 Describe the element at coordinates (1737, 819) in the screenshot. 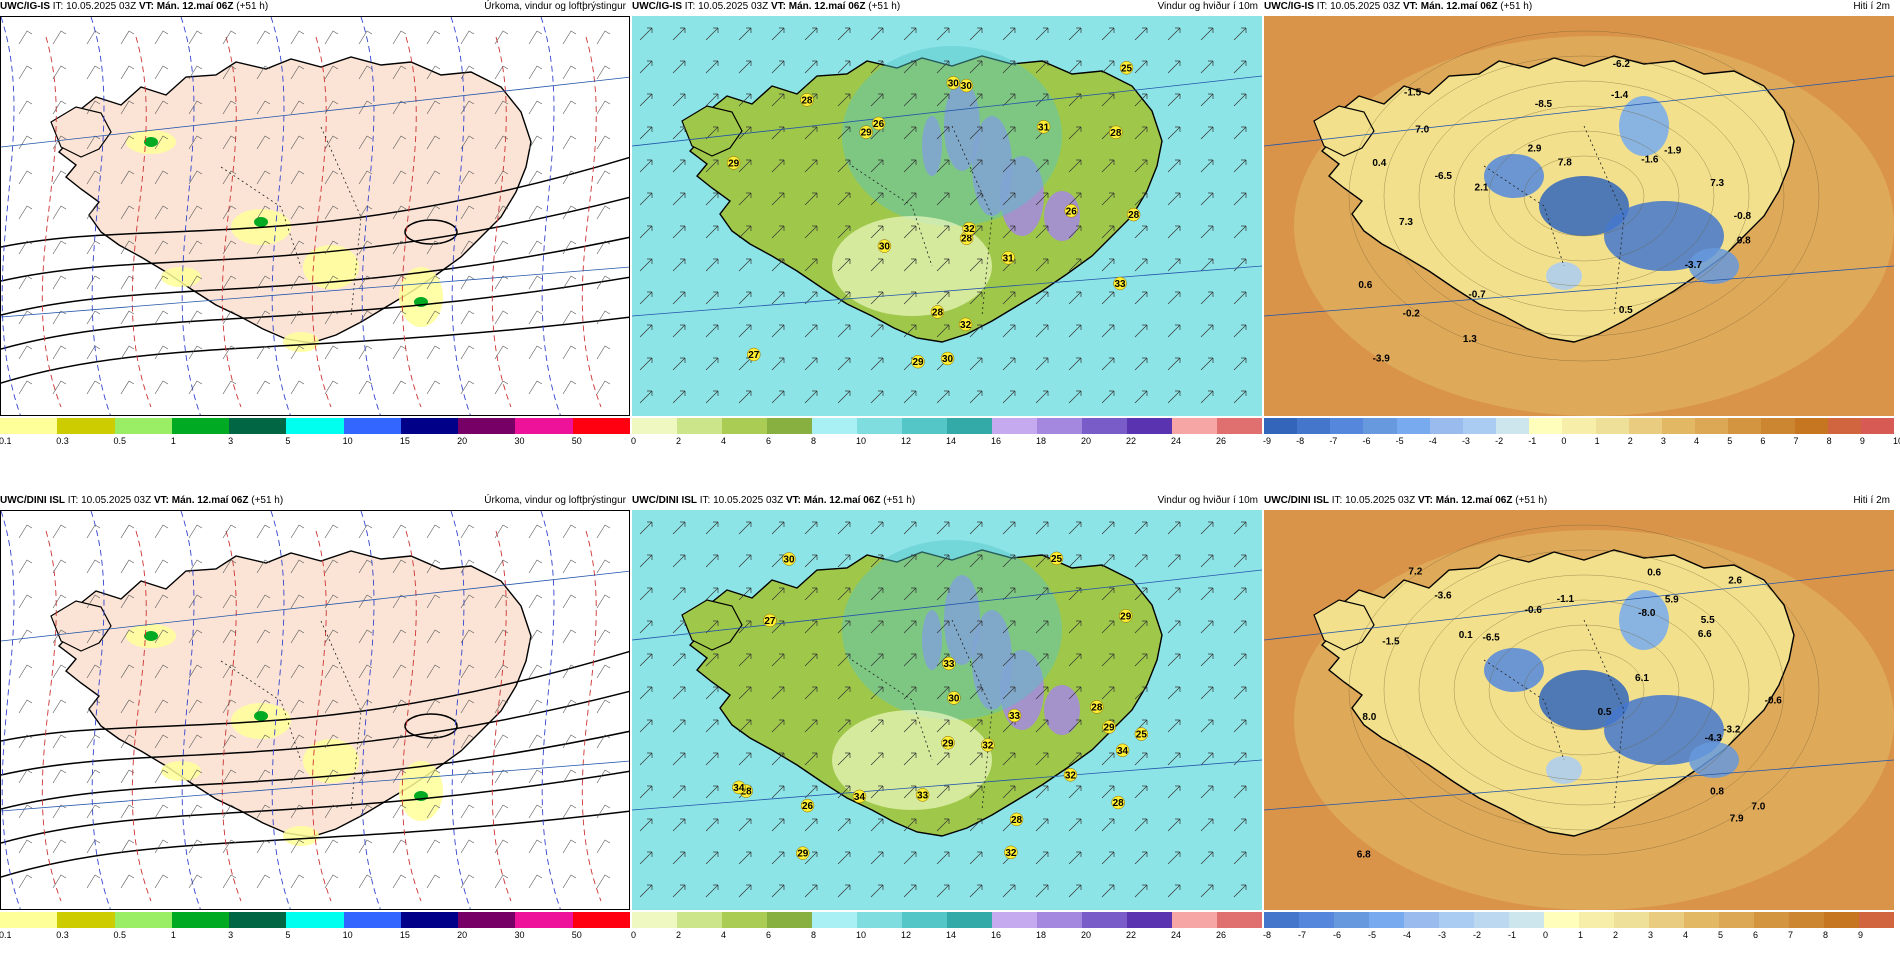

I see `value-label: 7.9` at that location.